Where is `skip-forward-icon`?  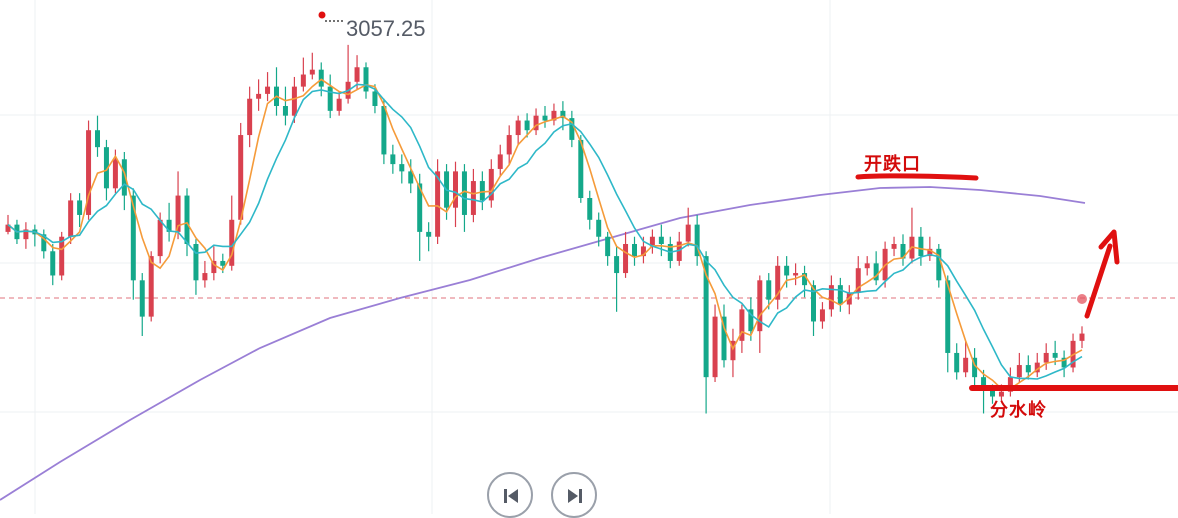 skip-forward-icon is located at coordinates (575, 496).